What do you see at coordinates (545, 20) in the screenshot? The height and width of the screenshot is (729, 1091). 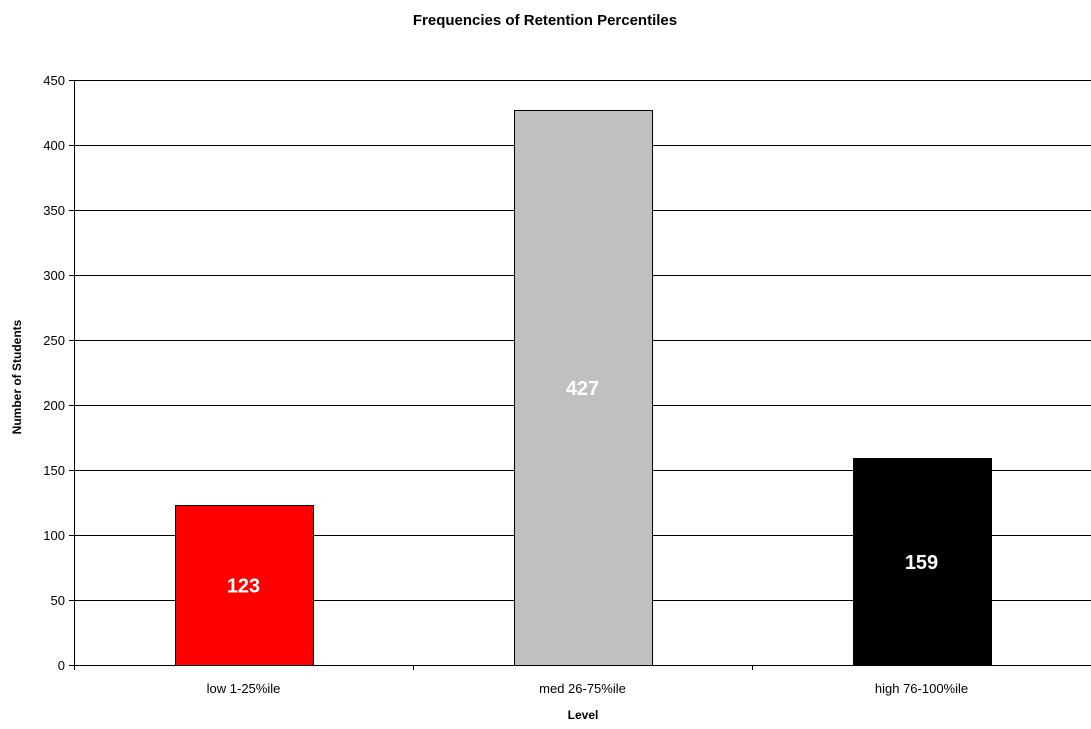 I see `chart-title: Frequencies of Retention Percentiles` at bounding box center [545, 20].